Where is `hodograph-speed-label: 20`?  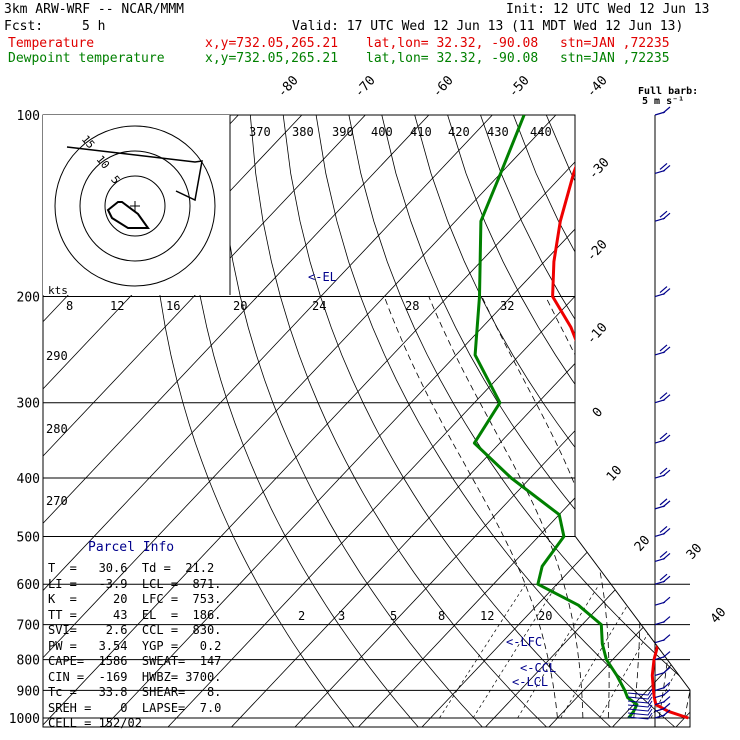
hodograph-speed-label: 20 is located at coordinates (240, 306).